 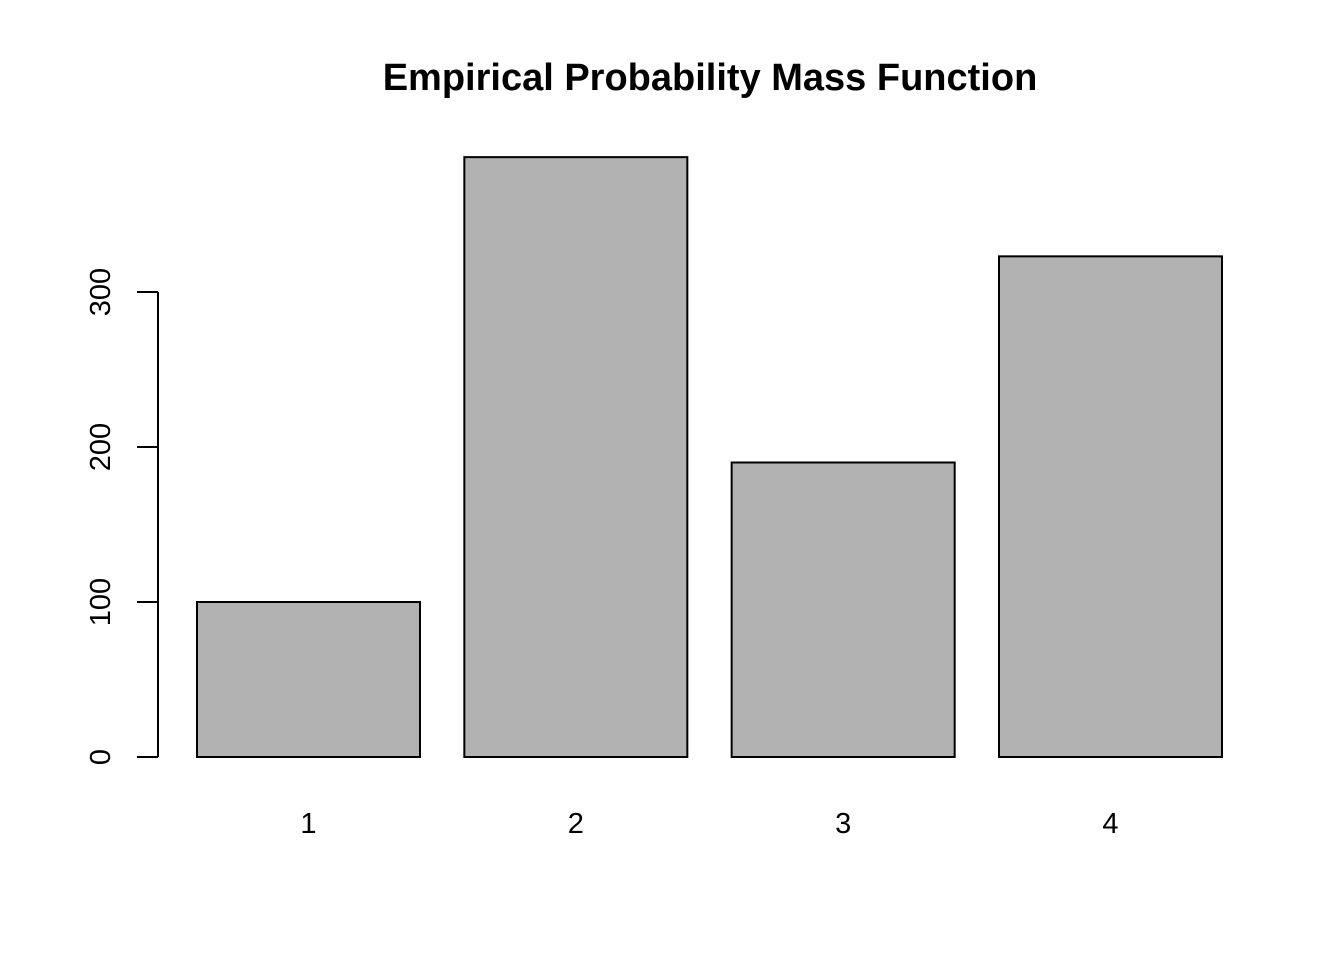 I want to click on x-category-label: 4, so click(x=1110, y=824).